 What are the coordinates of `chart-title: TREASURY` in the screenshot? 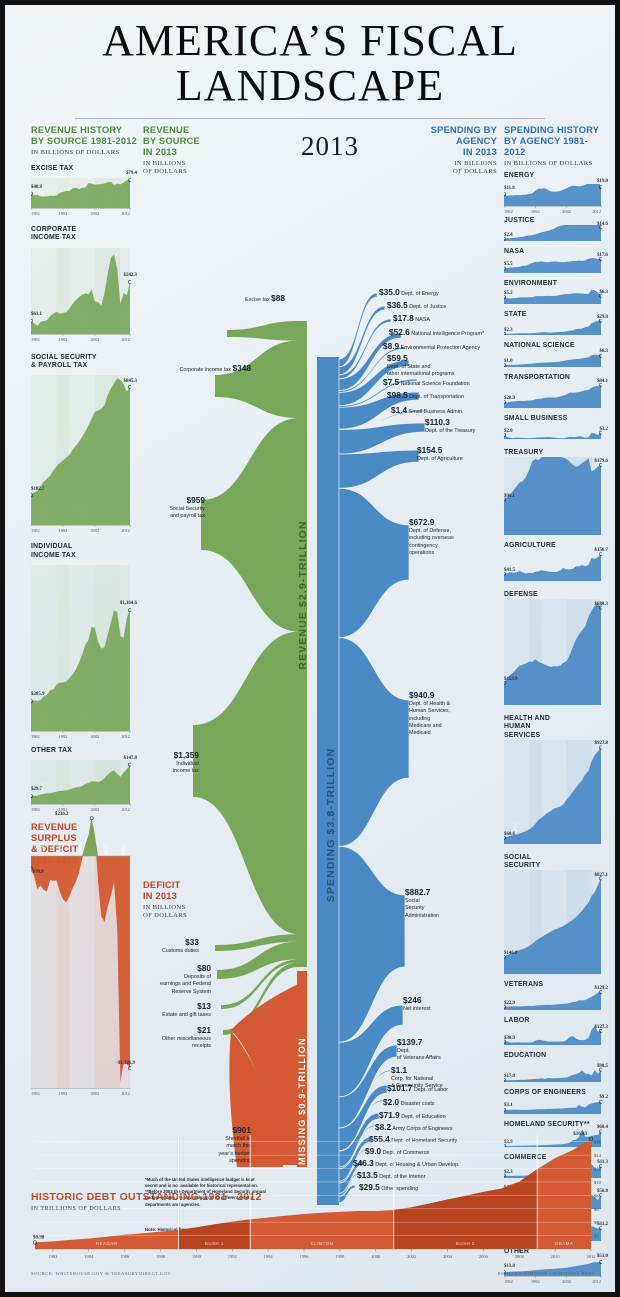 It's located at (524, 453).